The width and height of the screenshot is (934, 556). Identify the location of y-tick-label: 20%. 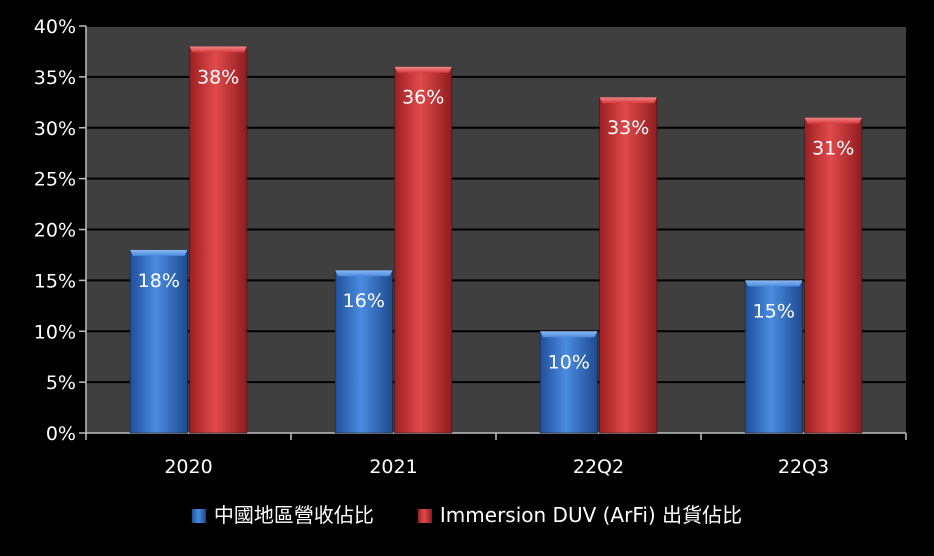
(55, 231).